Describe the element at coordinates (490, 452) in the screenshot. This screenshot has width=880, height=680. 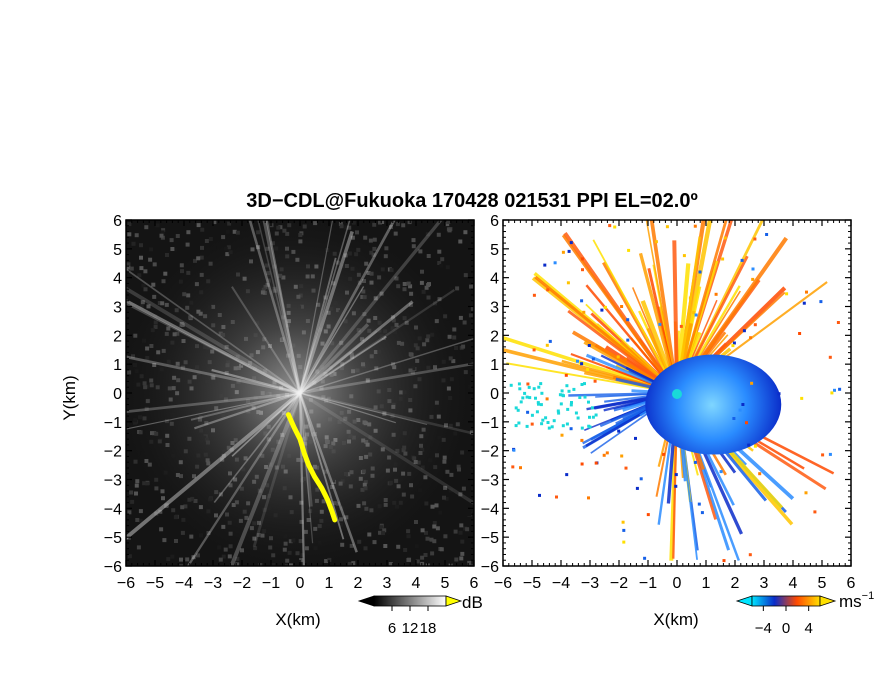
I see `right-y-tick-label: −2` at that location.